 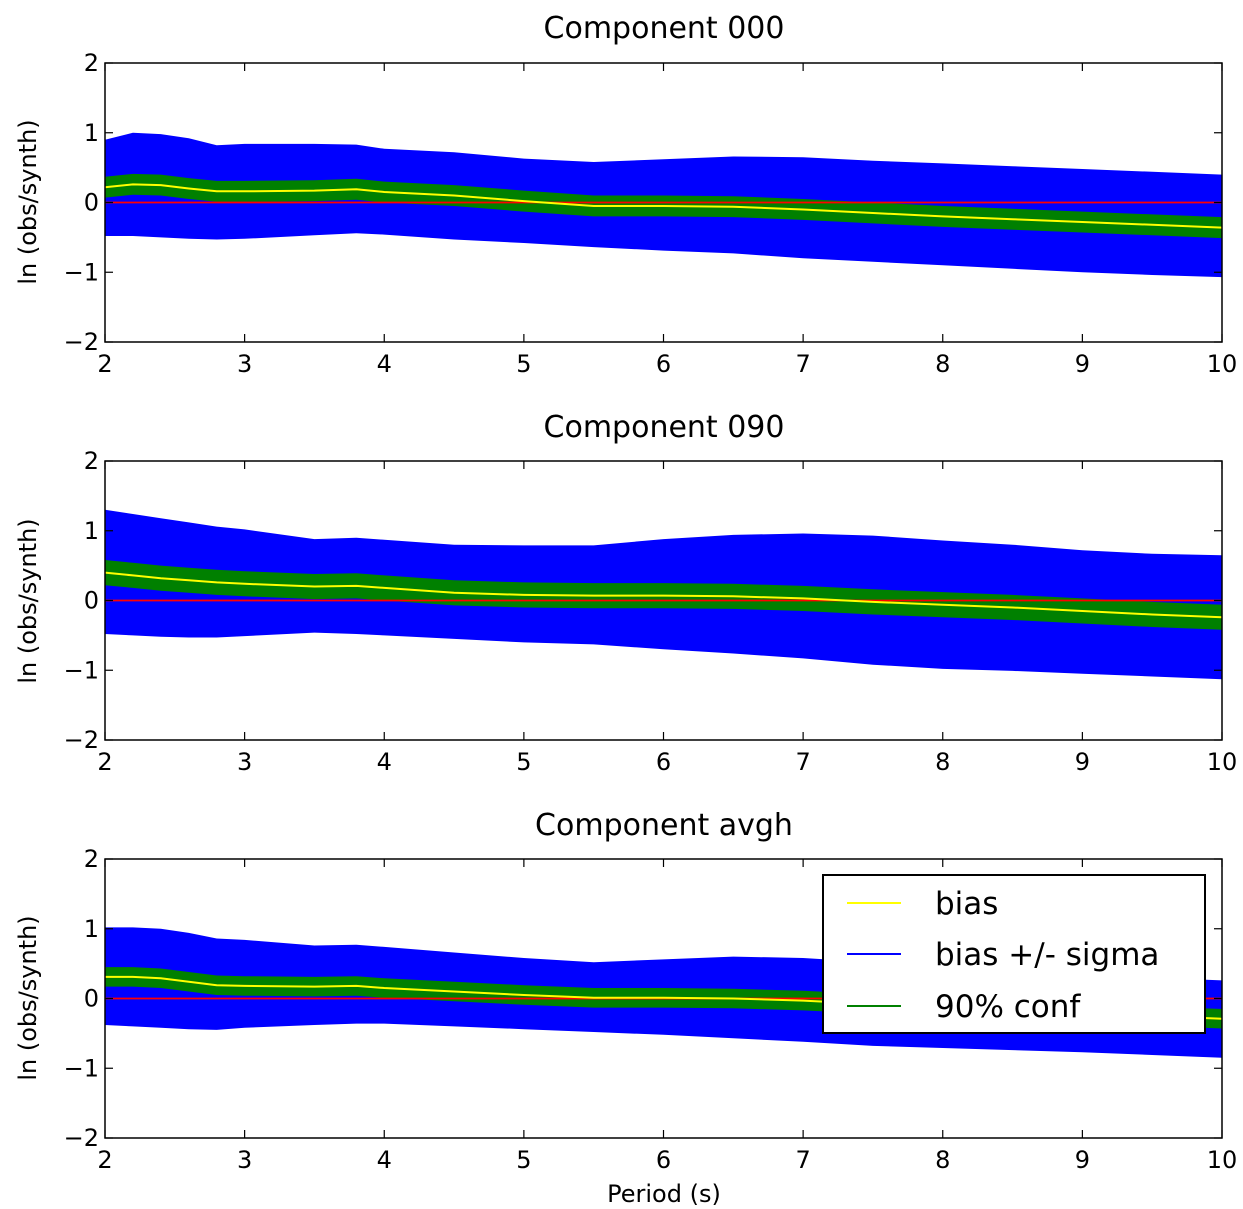 What do you see at coordinates (664, 28) in the screenshot?
I see `panel-title: Component 000` at bounding box center [664, 28].